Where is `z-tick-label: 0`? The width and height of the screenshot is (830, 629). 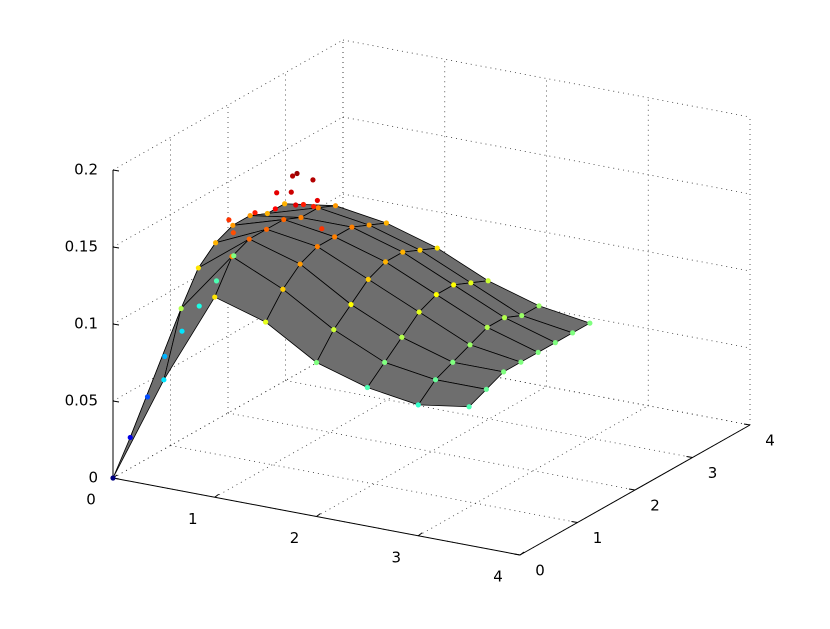 z-tick-label: 0 is located at coordinates (93, 478).